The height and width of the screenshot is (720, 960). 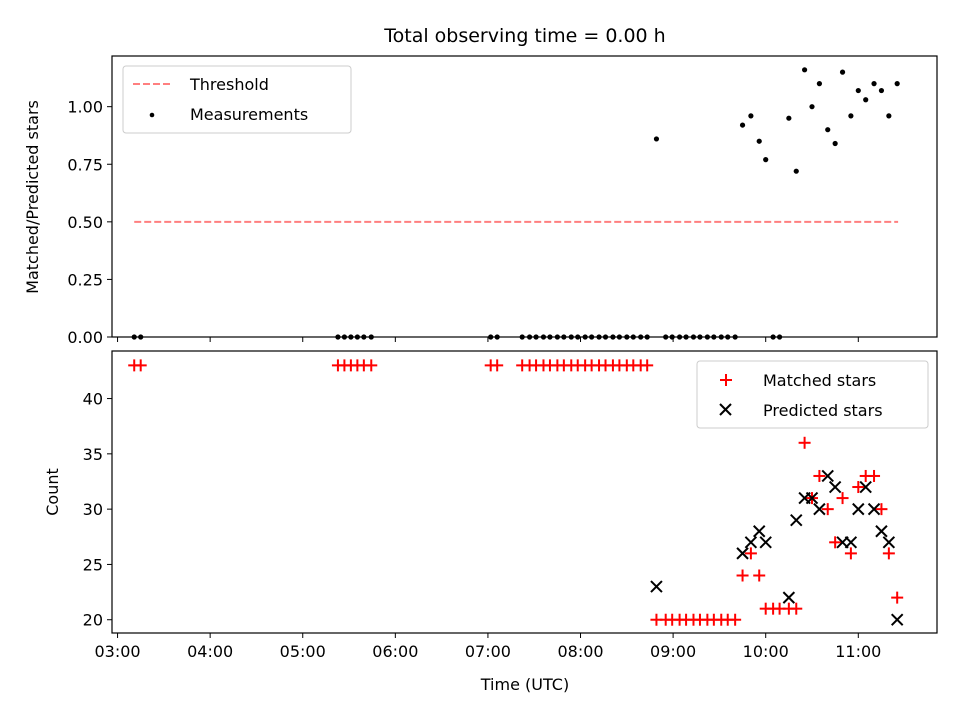 What do you see at coordinates (488, 651) in the screenshot?
I see `x-tick-label: 07:00` at bounding box center [488, 651].